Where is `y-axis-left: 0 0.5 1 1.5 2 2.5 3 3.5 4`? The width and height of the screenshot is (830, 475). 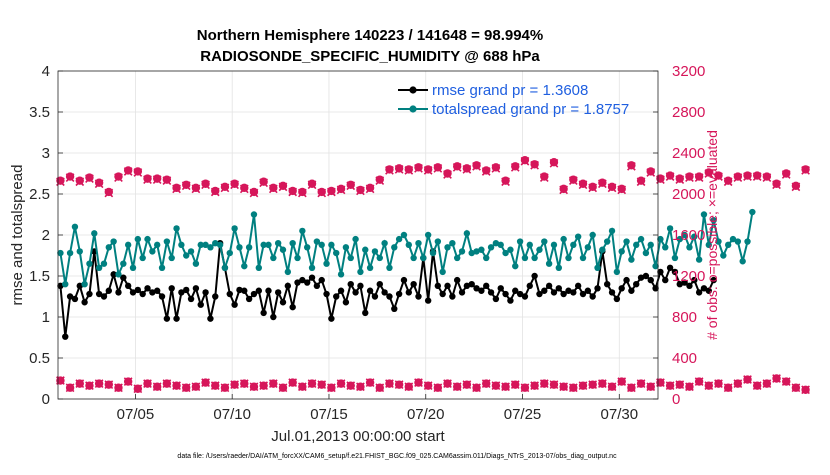
y-axis-left: 0 0.5 1 1.5 2 2.5 3 3.5 4 is located at coordinates (46, 235).